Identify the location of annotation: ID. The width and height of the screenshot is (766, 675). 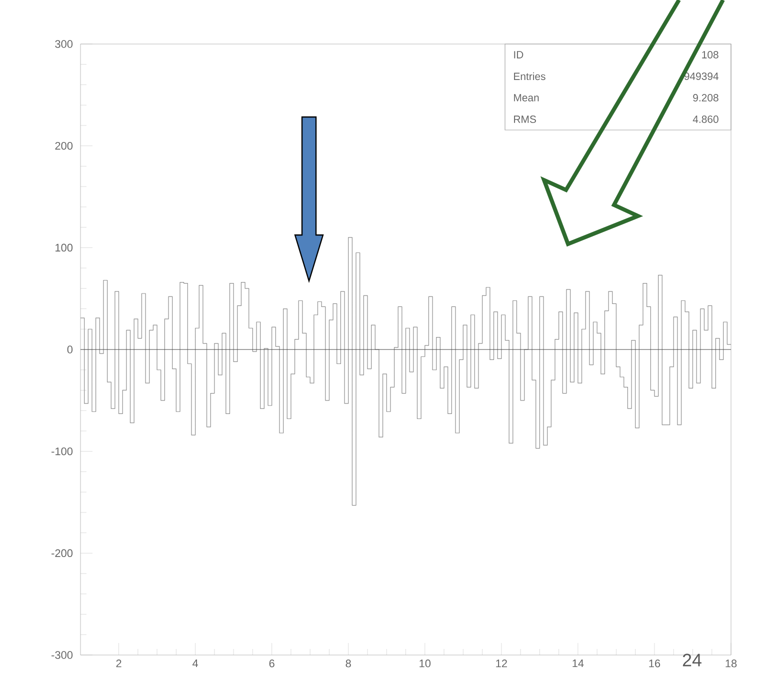
(519, 54).